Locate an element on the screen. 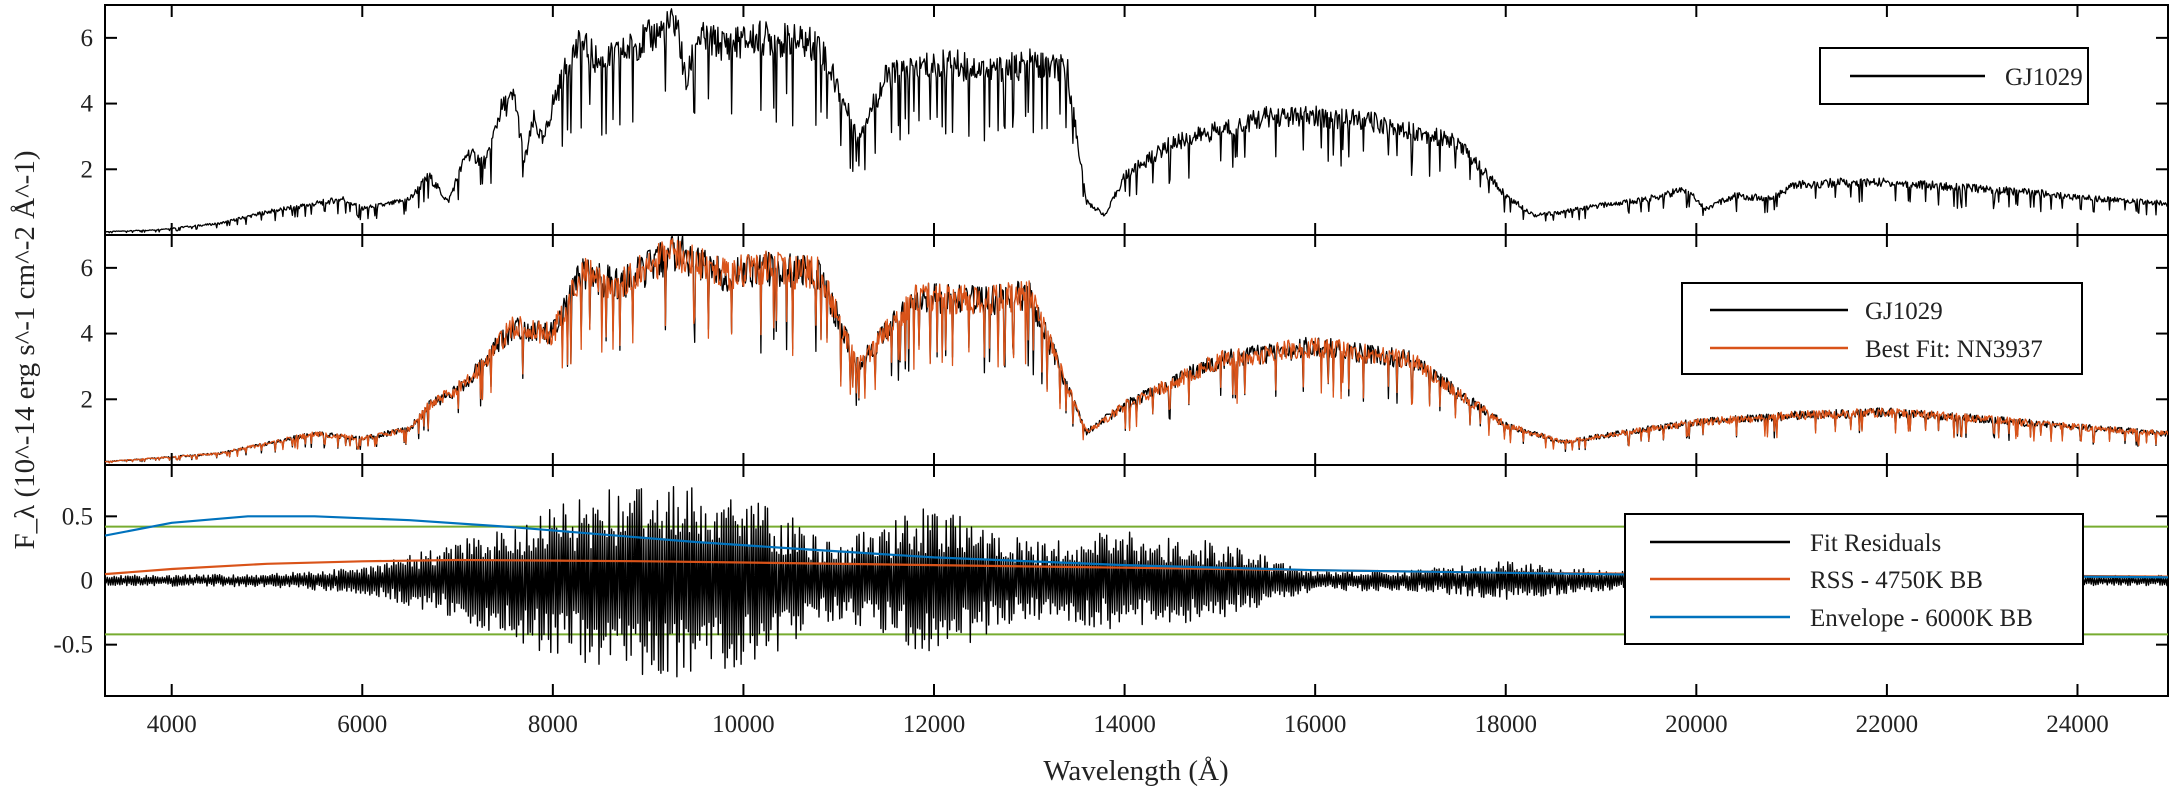 This screenshot has height=789, width=2170. ytick-label-0-2: 6 is located at coordinates (87, 38).